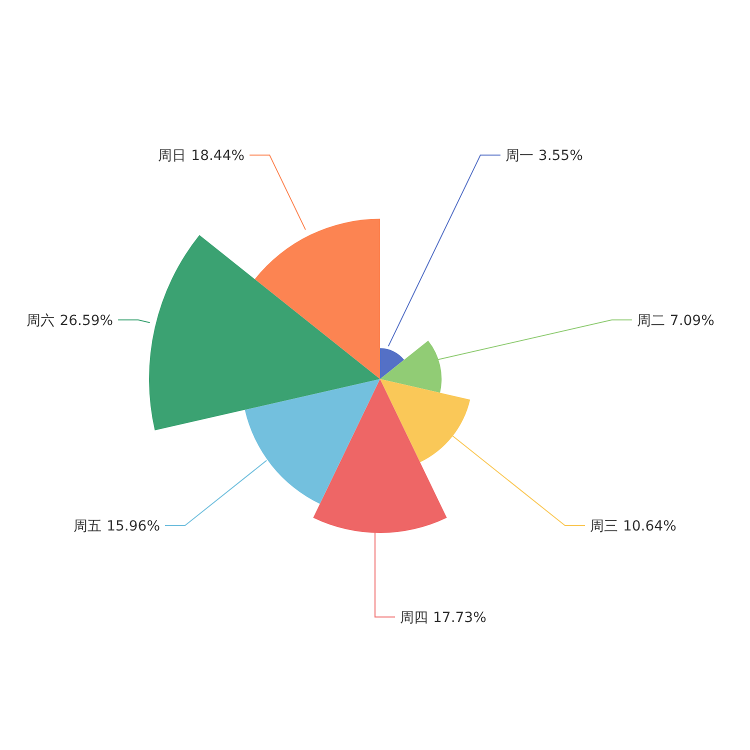 The width and height of the screenshot is (750, 750). Describe the element at coordinates (133, 526) in the screenshot. I see `data-label: 15.96%` at that location.